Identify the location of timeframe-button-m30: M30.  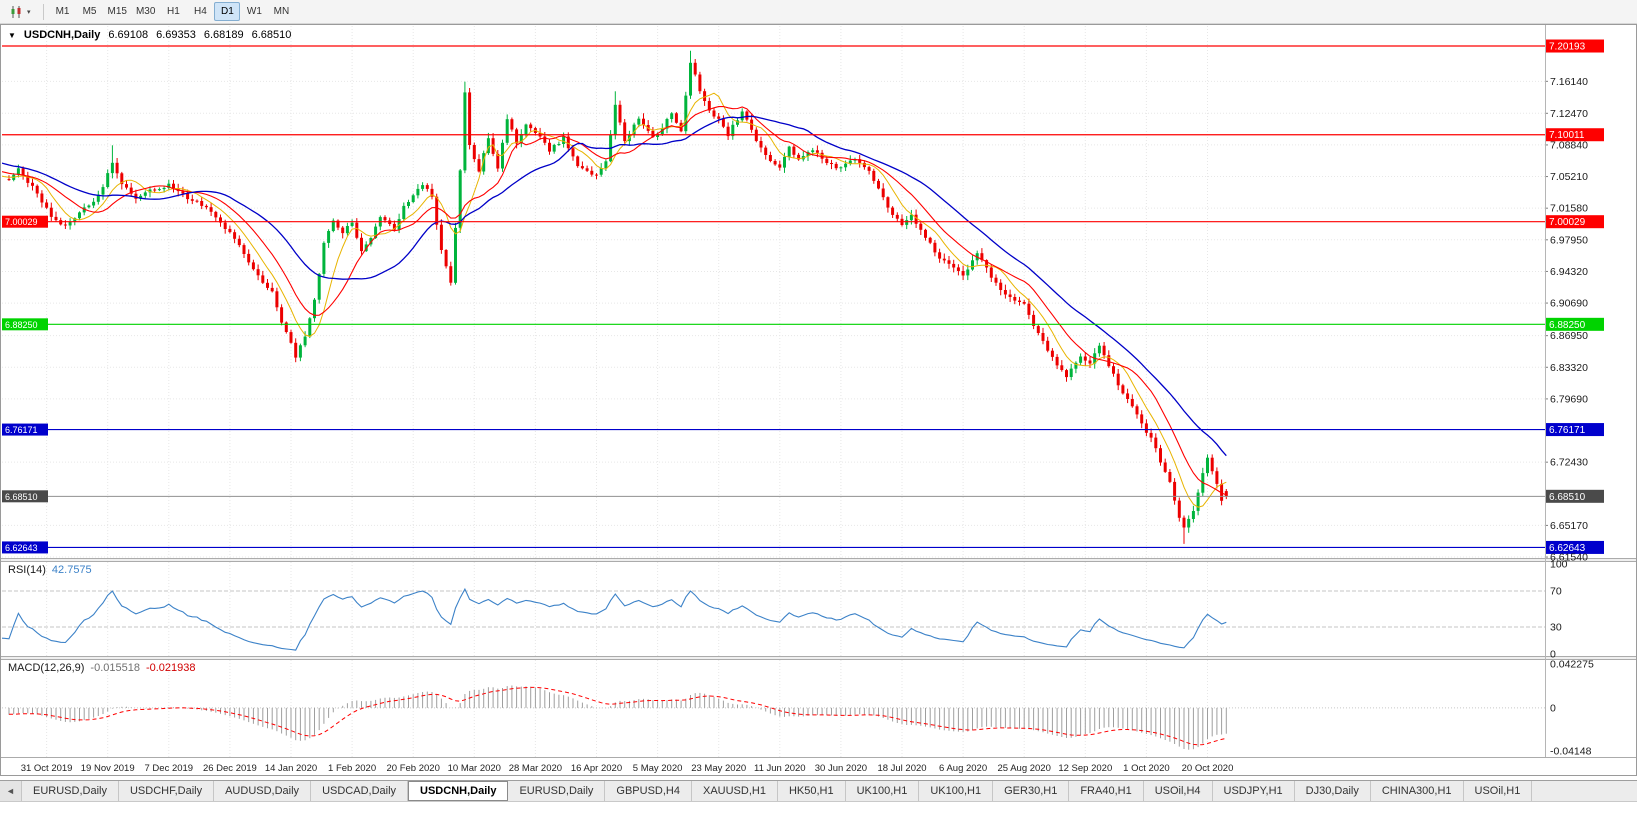
(145, 11).